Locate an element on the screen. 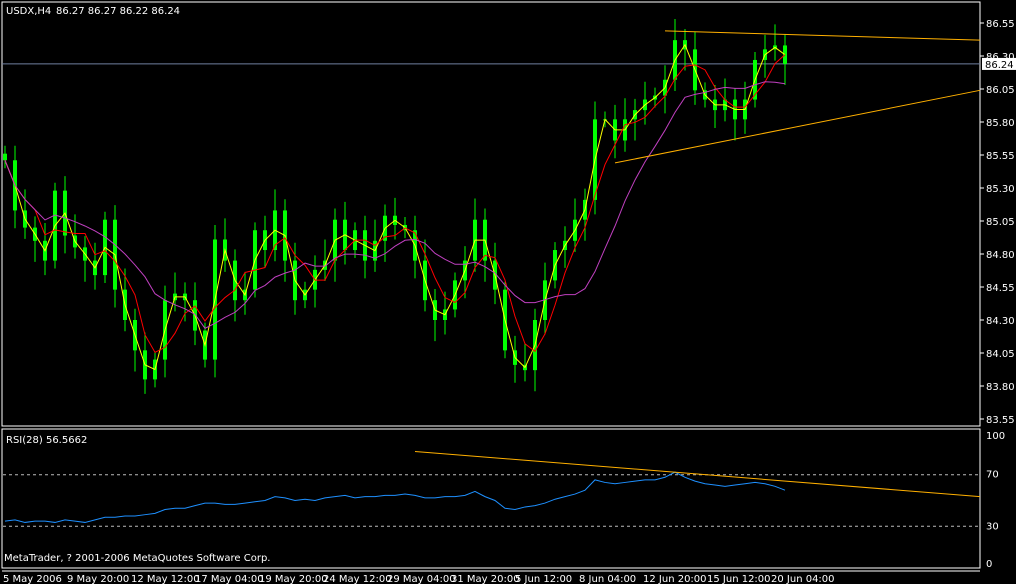 Image resolution: width=1016 pixels, height=584 pixels. price-tick-label: 85.05 is located at coordinates (1000, 222).